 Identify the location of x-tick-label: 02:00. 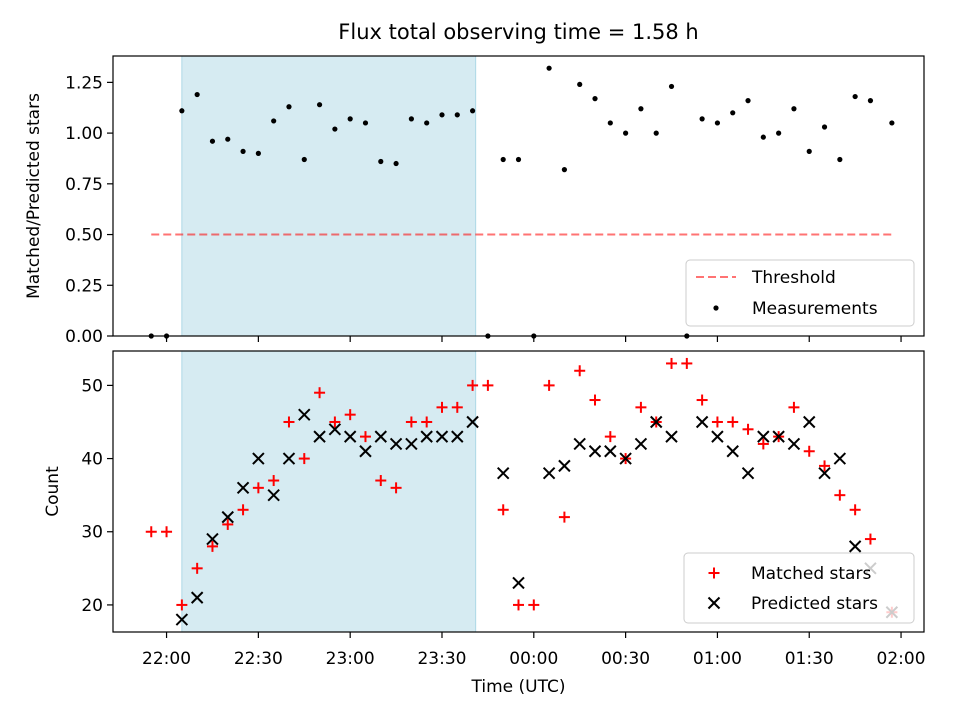
(901, 659).